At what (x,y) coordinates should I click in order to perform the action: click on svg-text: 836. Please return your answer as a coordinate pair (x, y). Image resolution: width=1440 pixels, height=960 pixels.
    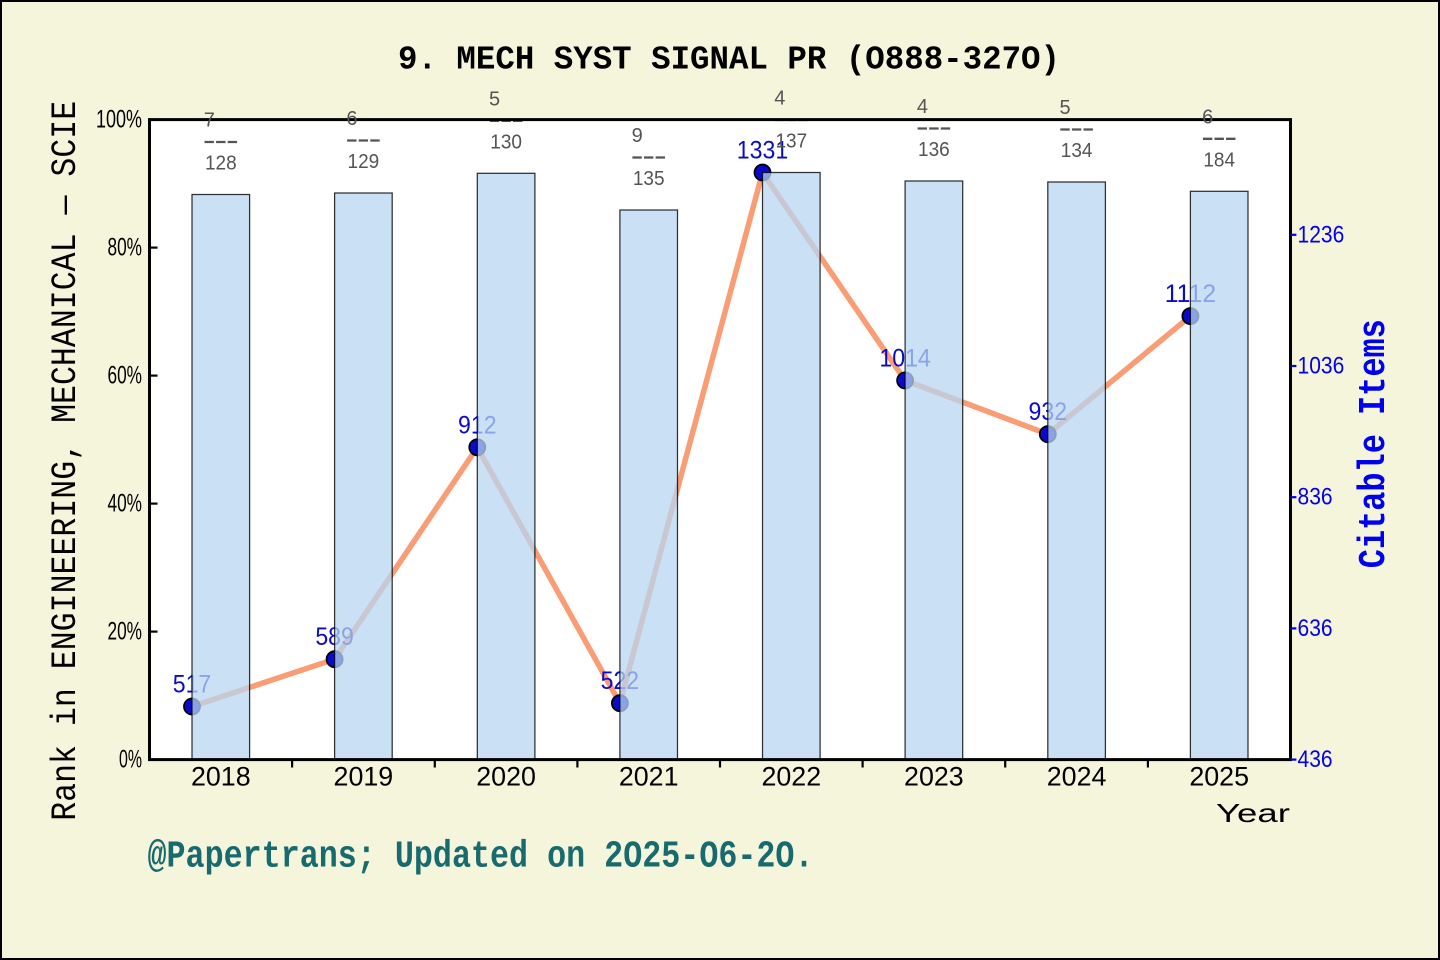
    Looking at the image, I should click on (1315, 497).